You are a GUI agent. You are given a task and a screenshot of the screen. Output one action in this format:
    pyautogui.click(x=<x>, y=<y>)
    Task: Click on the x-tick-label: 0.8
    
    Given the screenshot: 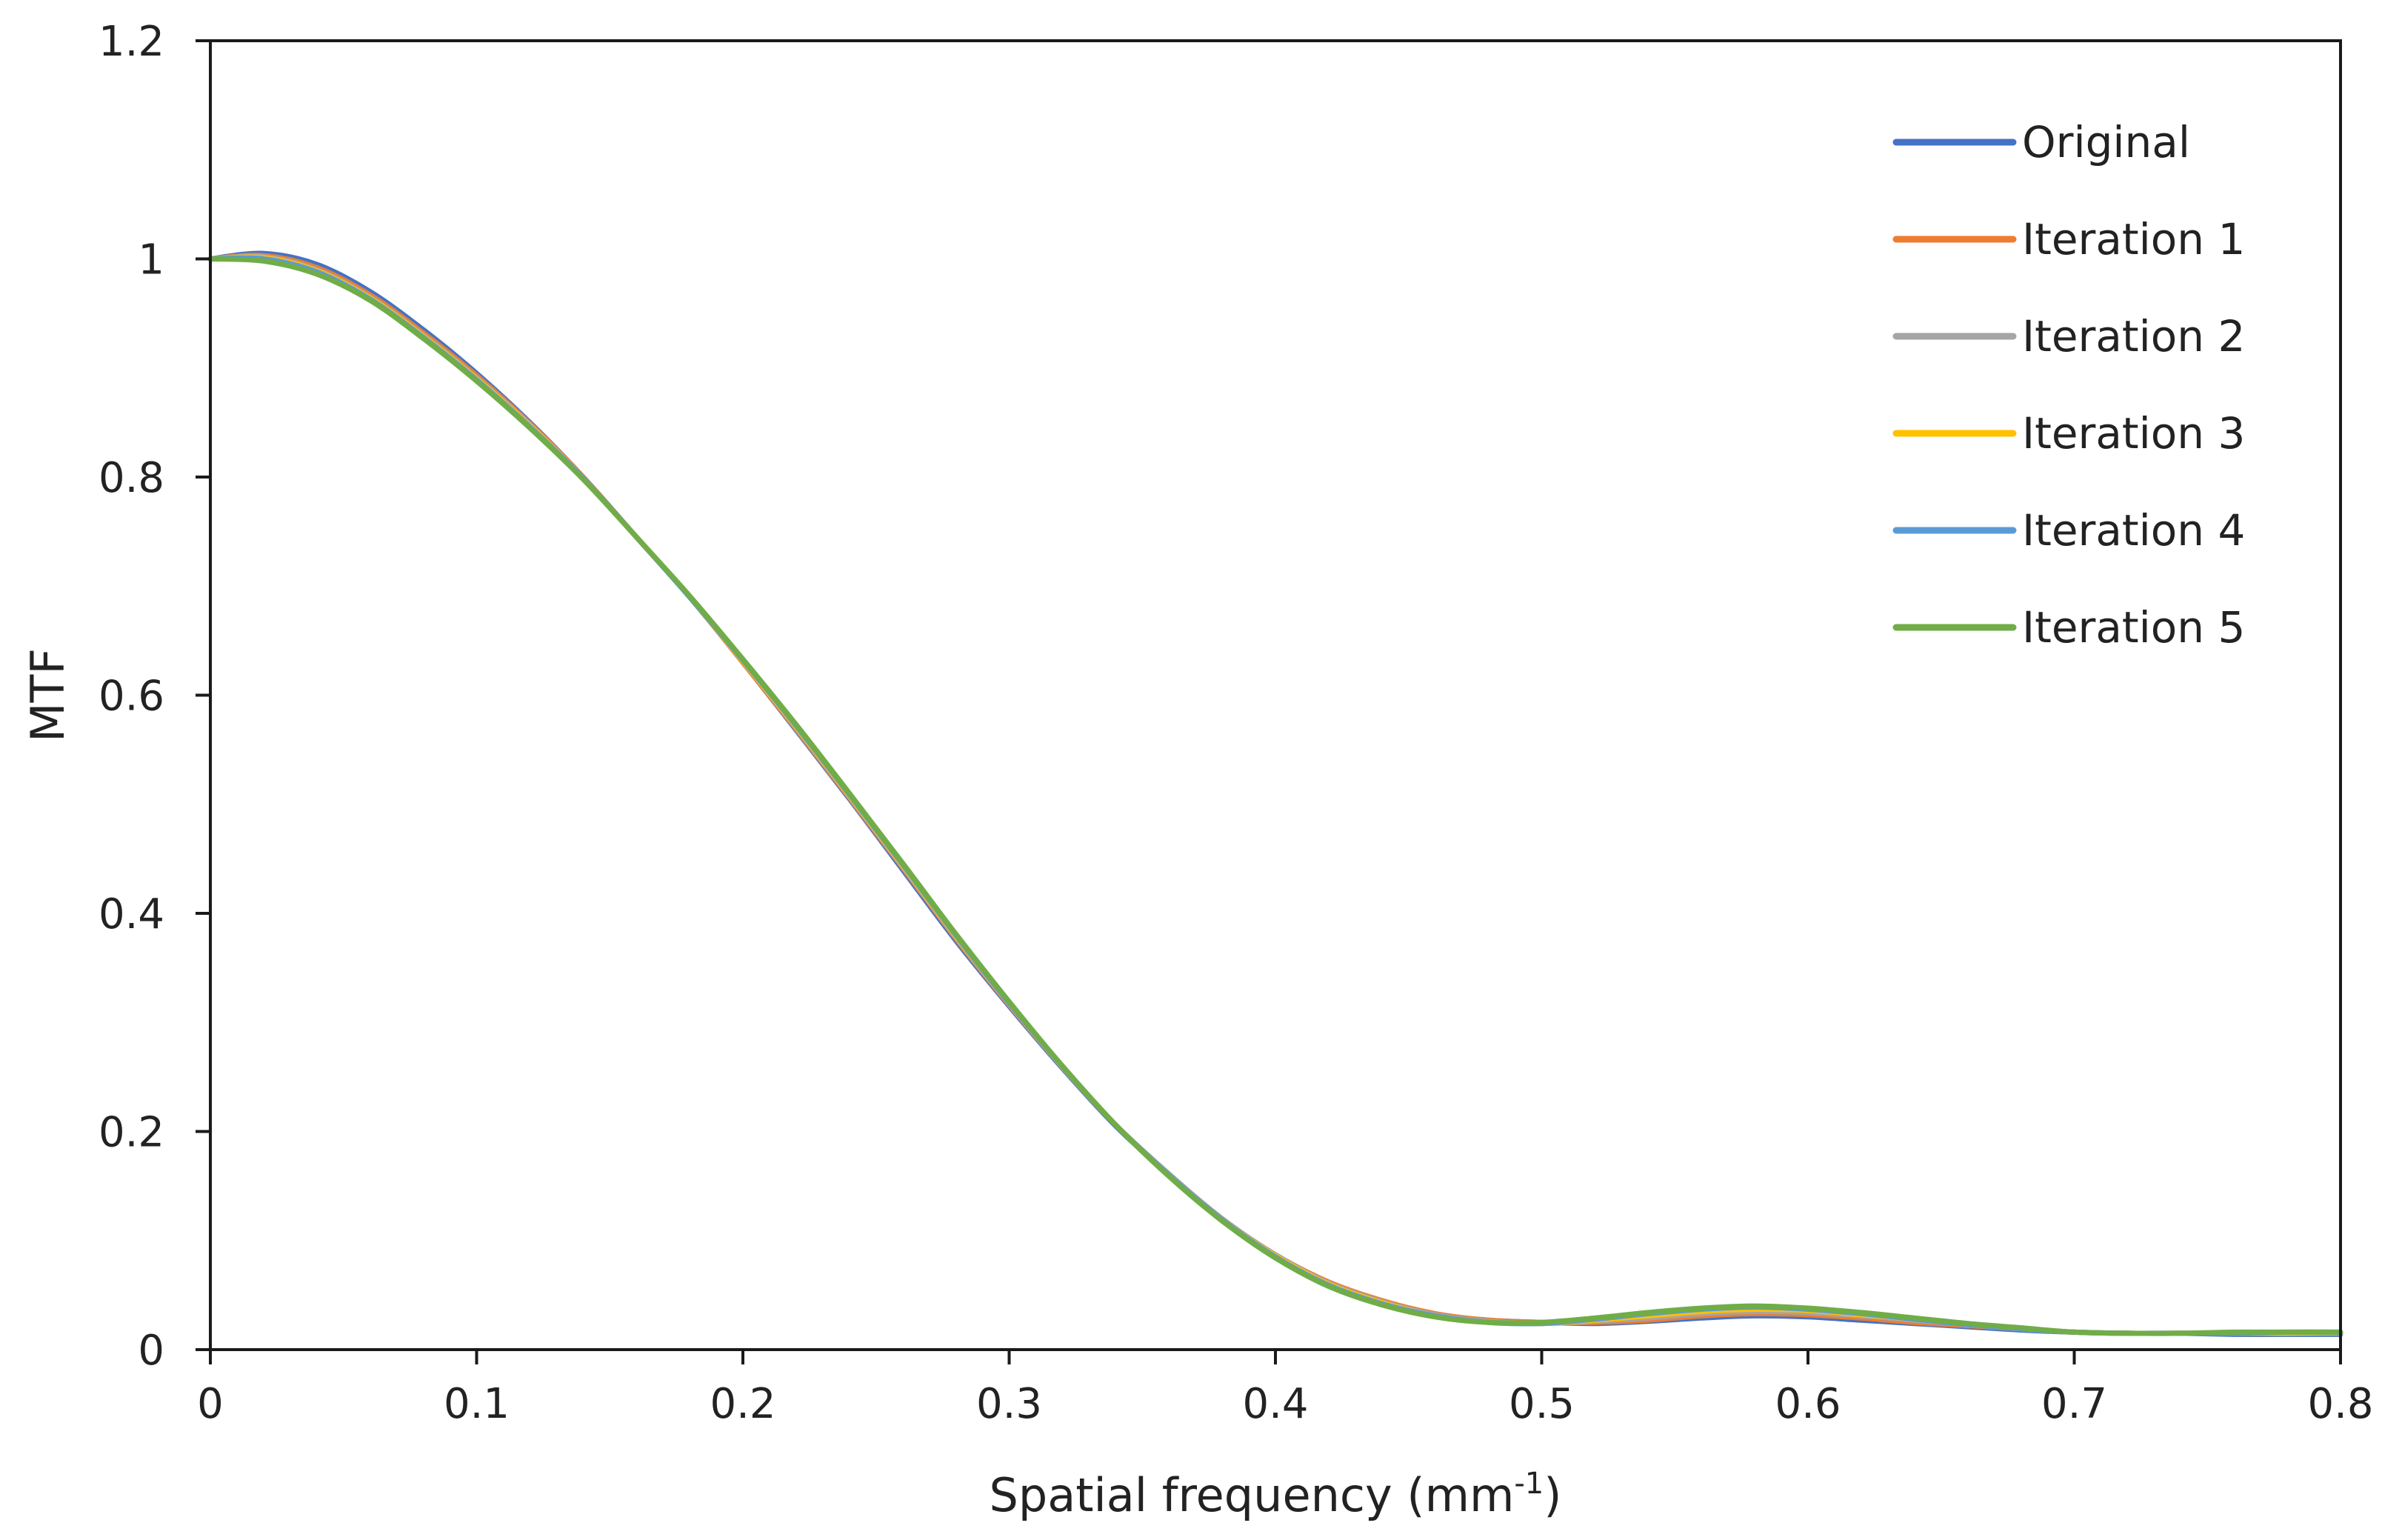 What is the action you would take?
    pyautogui.click(x=2340, y=1404)
    